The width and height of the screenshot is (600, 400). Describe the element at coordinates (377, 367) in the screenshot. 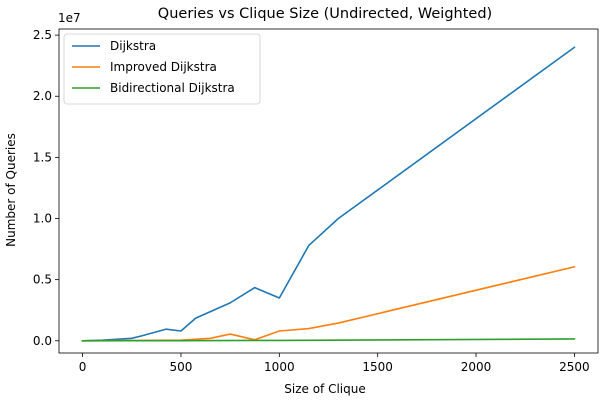

I see `x-tick-label: 1500` at that location.